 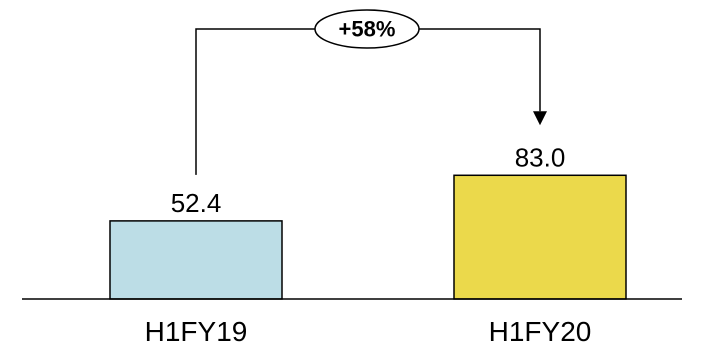 What do you see at coordinates (196, 203) in the screenshot?
I see `value-label-h1fy19: 52.4` at bounding box center [196, 203].